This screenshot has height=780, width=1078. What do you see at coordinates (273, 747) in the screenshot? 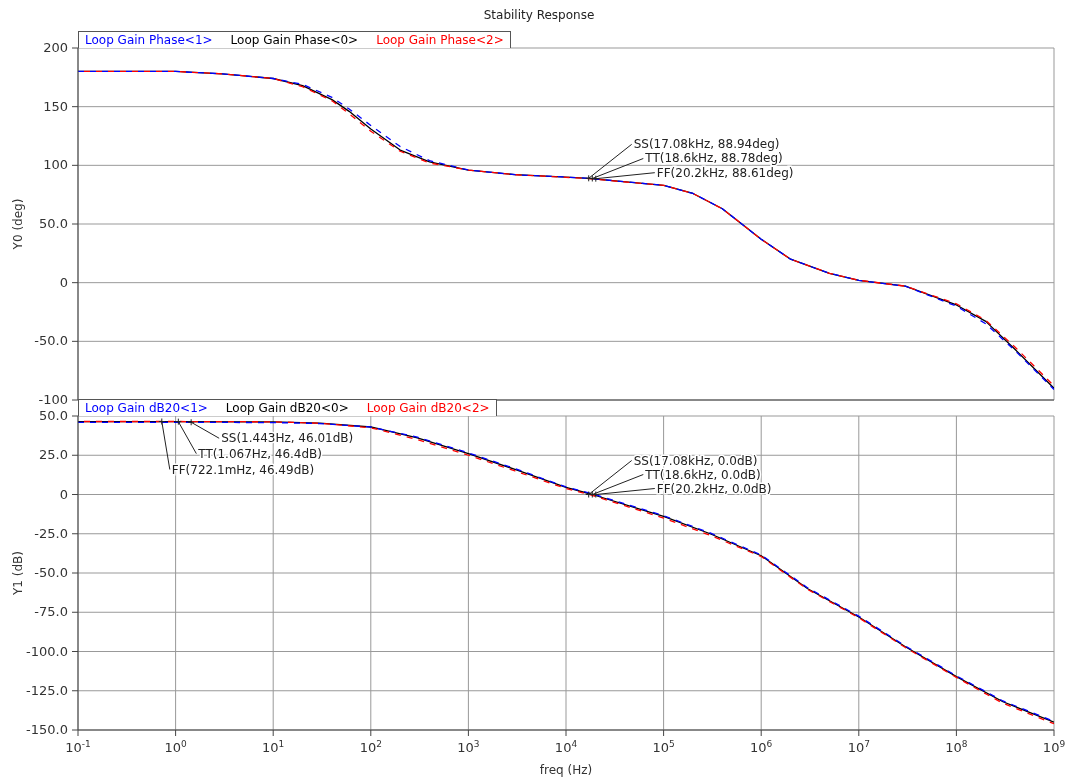
I see `x-tick-label: 10$^{1}$` at bounding box center [273, 747].